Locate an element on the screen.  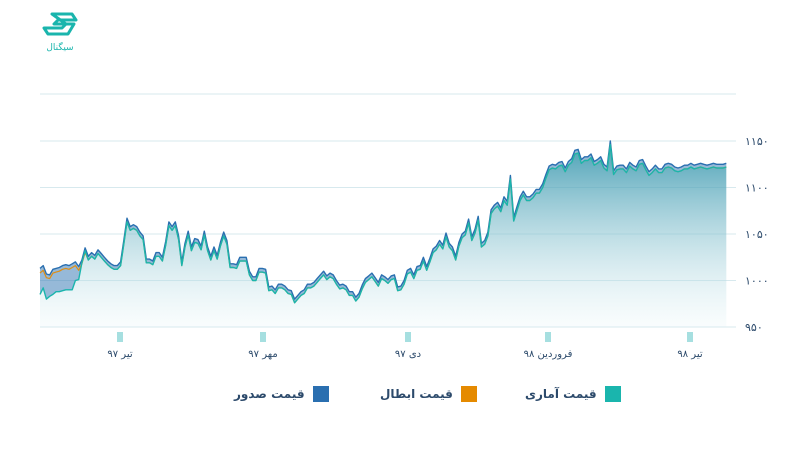
legend-swatch-statistical is located at coordinates (612, 394).